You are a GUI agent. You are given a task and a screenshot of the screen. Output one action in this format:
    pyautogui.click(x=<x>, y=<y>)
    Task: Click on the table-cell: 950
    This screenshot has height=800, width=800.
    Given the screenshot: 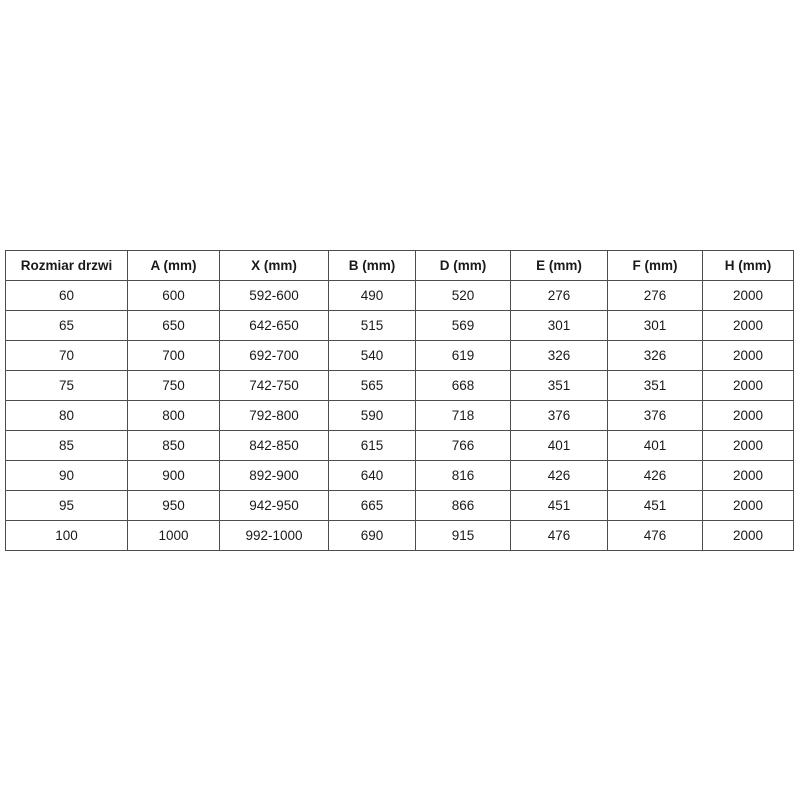 What is the action you would take?
    pyautogui.click(x=173, y=505)
    